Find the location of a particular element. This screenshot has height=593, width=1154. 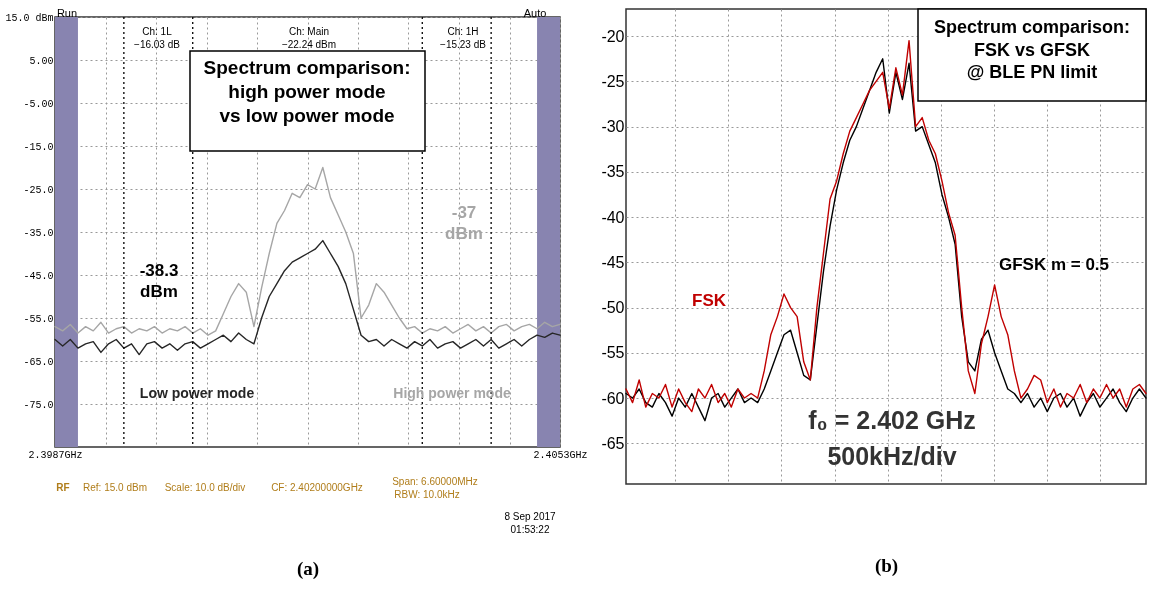

x-axis-title: (a) is located at coordinates (308, 568).